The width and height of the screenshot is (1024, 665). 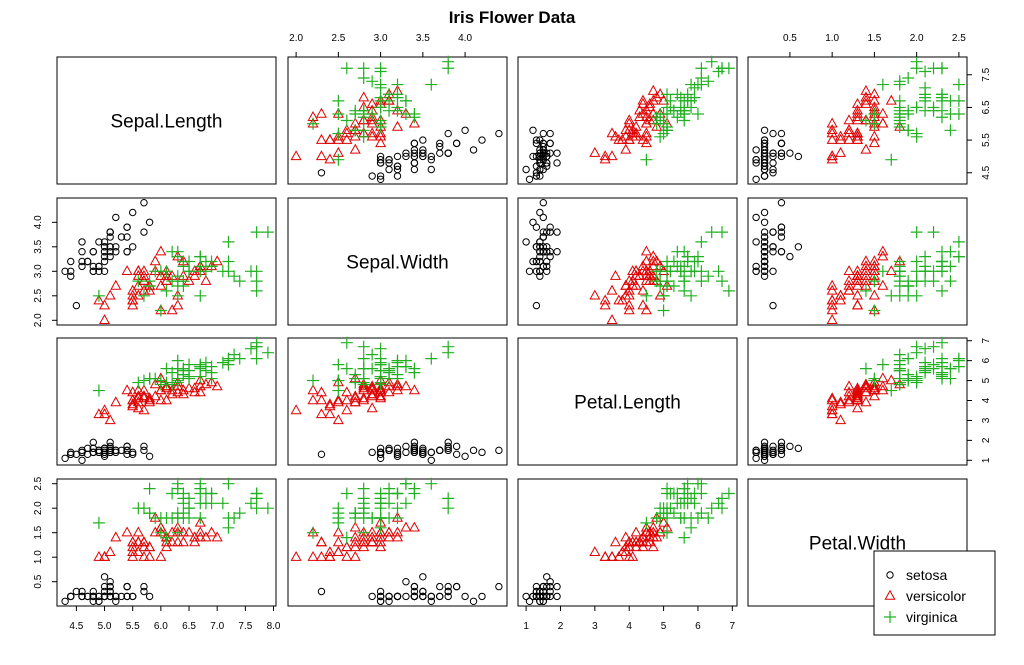 I want to click on tick-label-bottom: 6.5, so click(x=189, y=626).